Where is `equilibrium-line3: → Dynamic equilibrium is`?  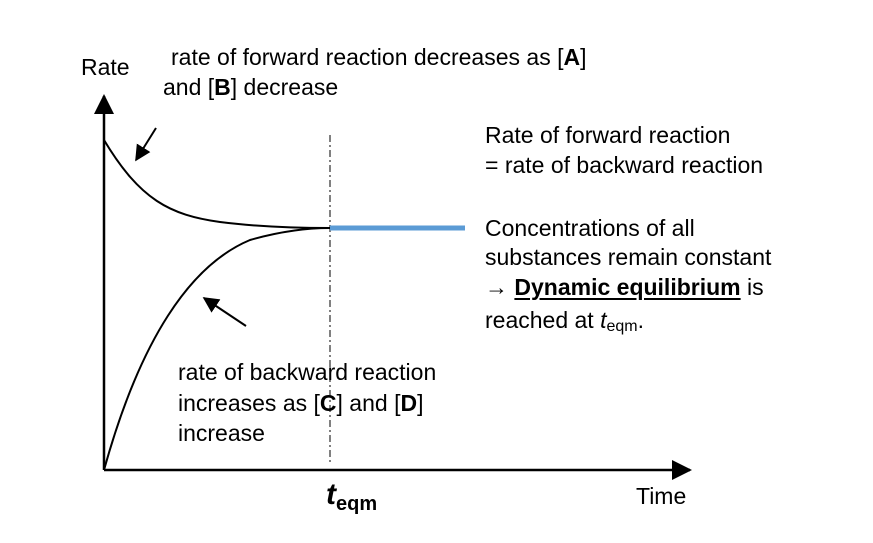
equilibrium-line3: → Dynamic equilibrium is is located at coordinates (624, 287).